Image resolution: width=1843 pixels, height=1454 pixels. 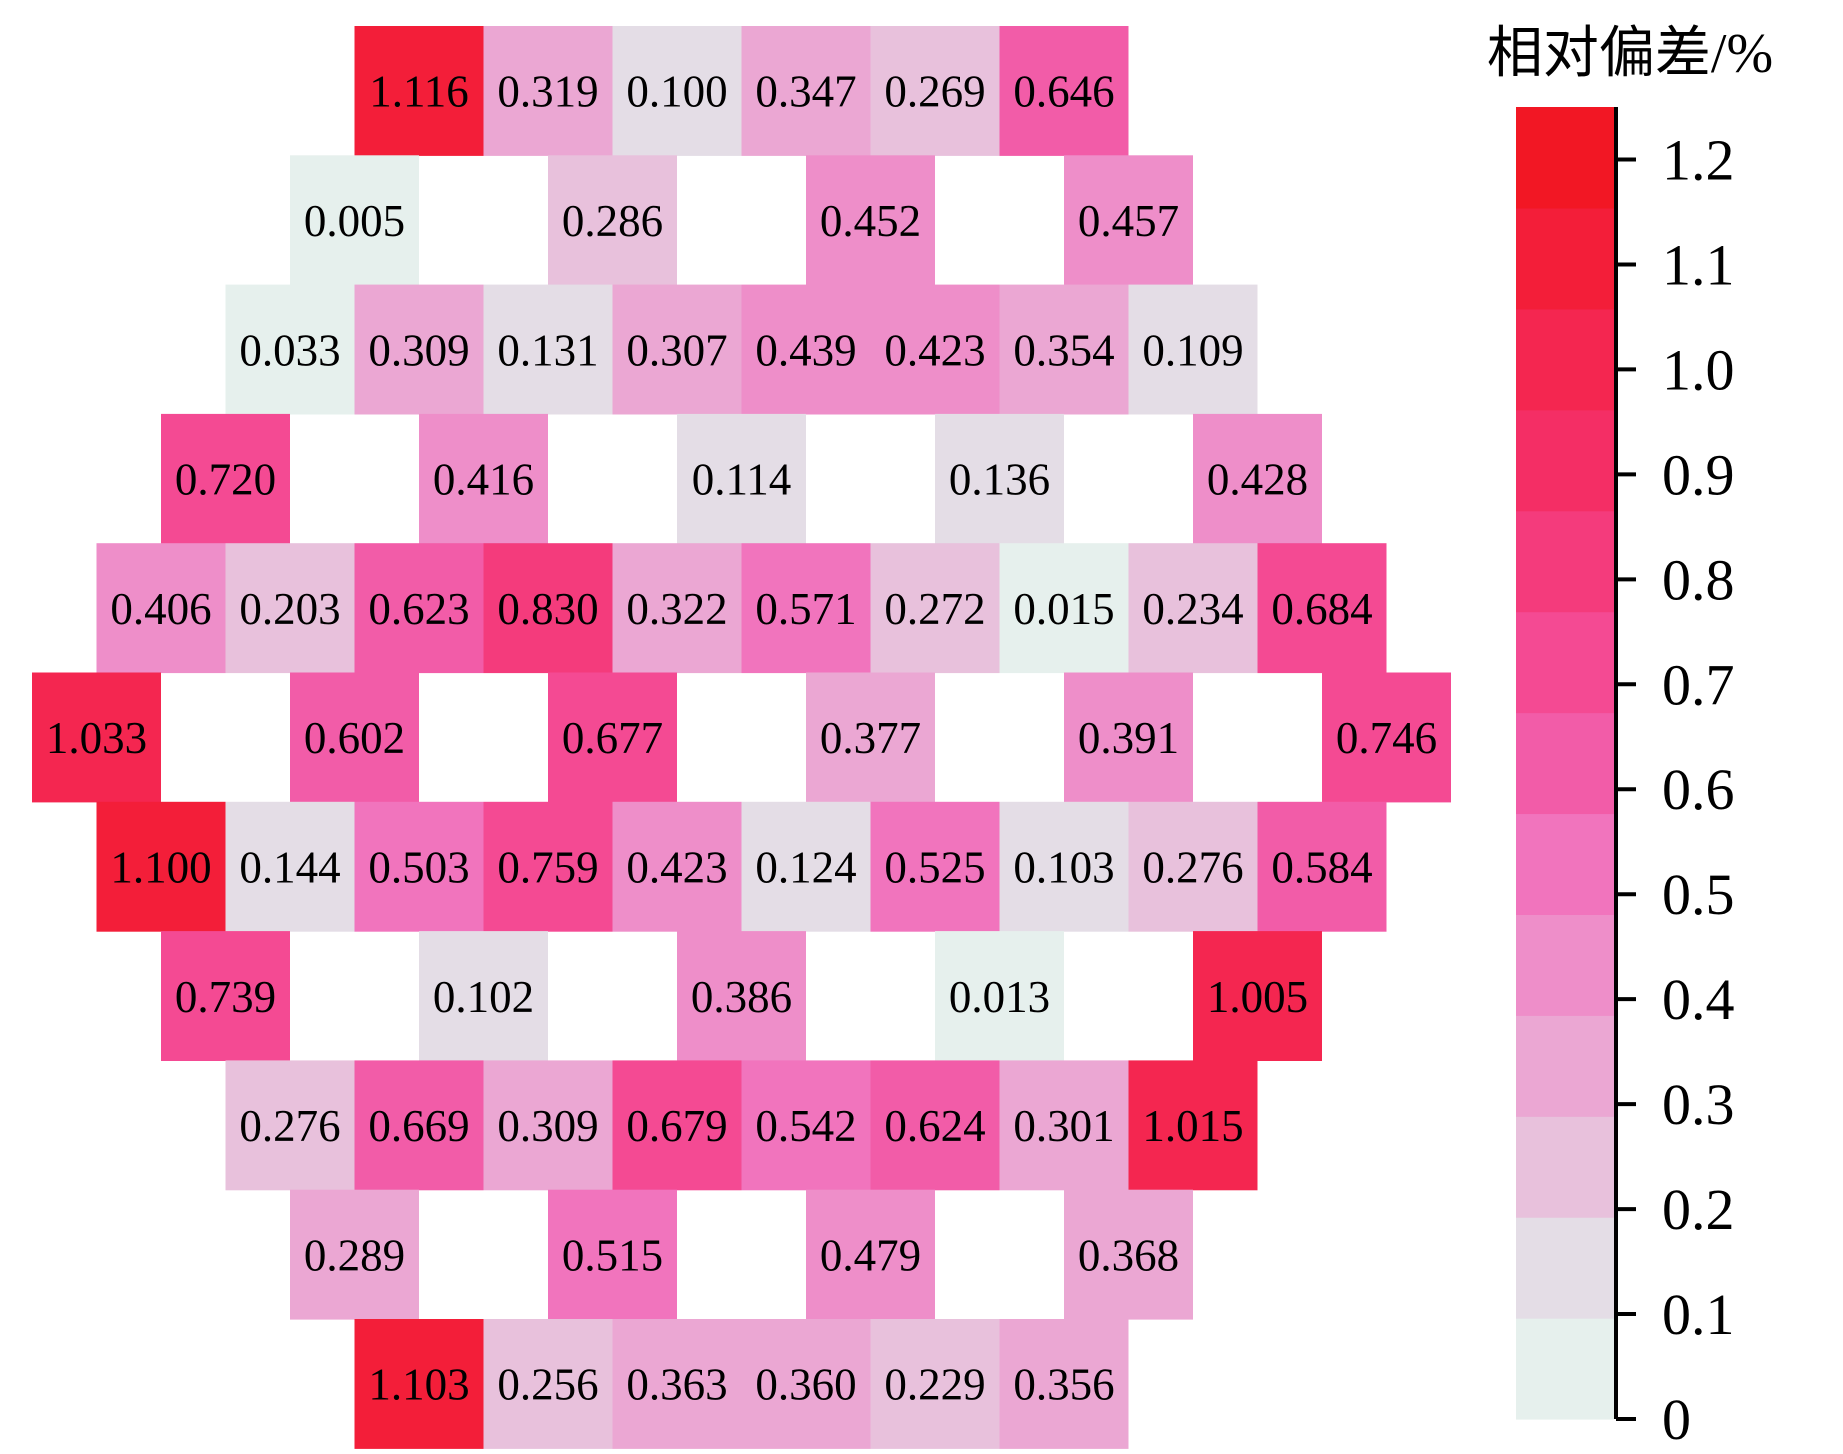 I want to click on colorbar-tick-label: 0.5, so click(x=1698, y=894).